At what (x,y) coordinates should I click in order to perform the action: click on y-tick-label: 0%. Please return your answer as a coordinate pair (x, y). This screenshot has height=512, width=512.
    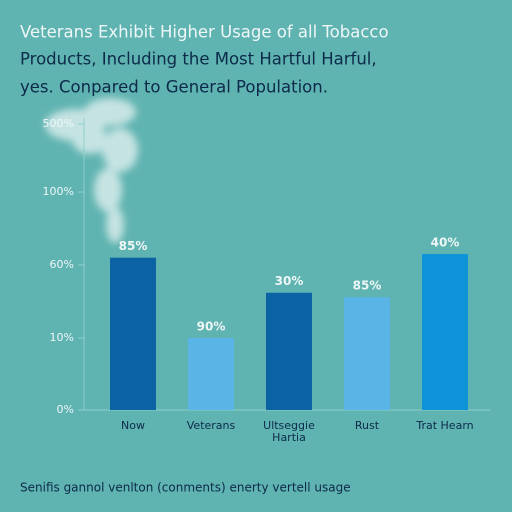
    Looking at the image, I should click on (65, 409).